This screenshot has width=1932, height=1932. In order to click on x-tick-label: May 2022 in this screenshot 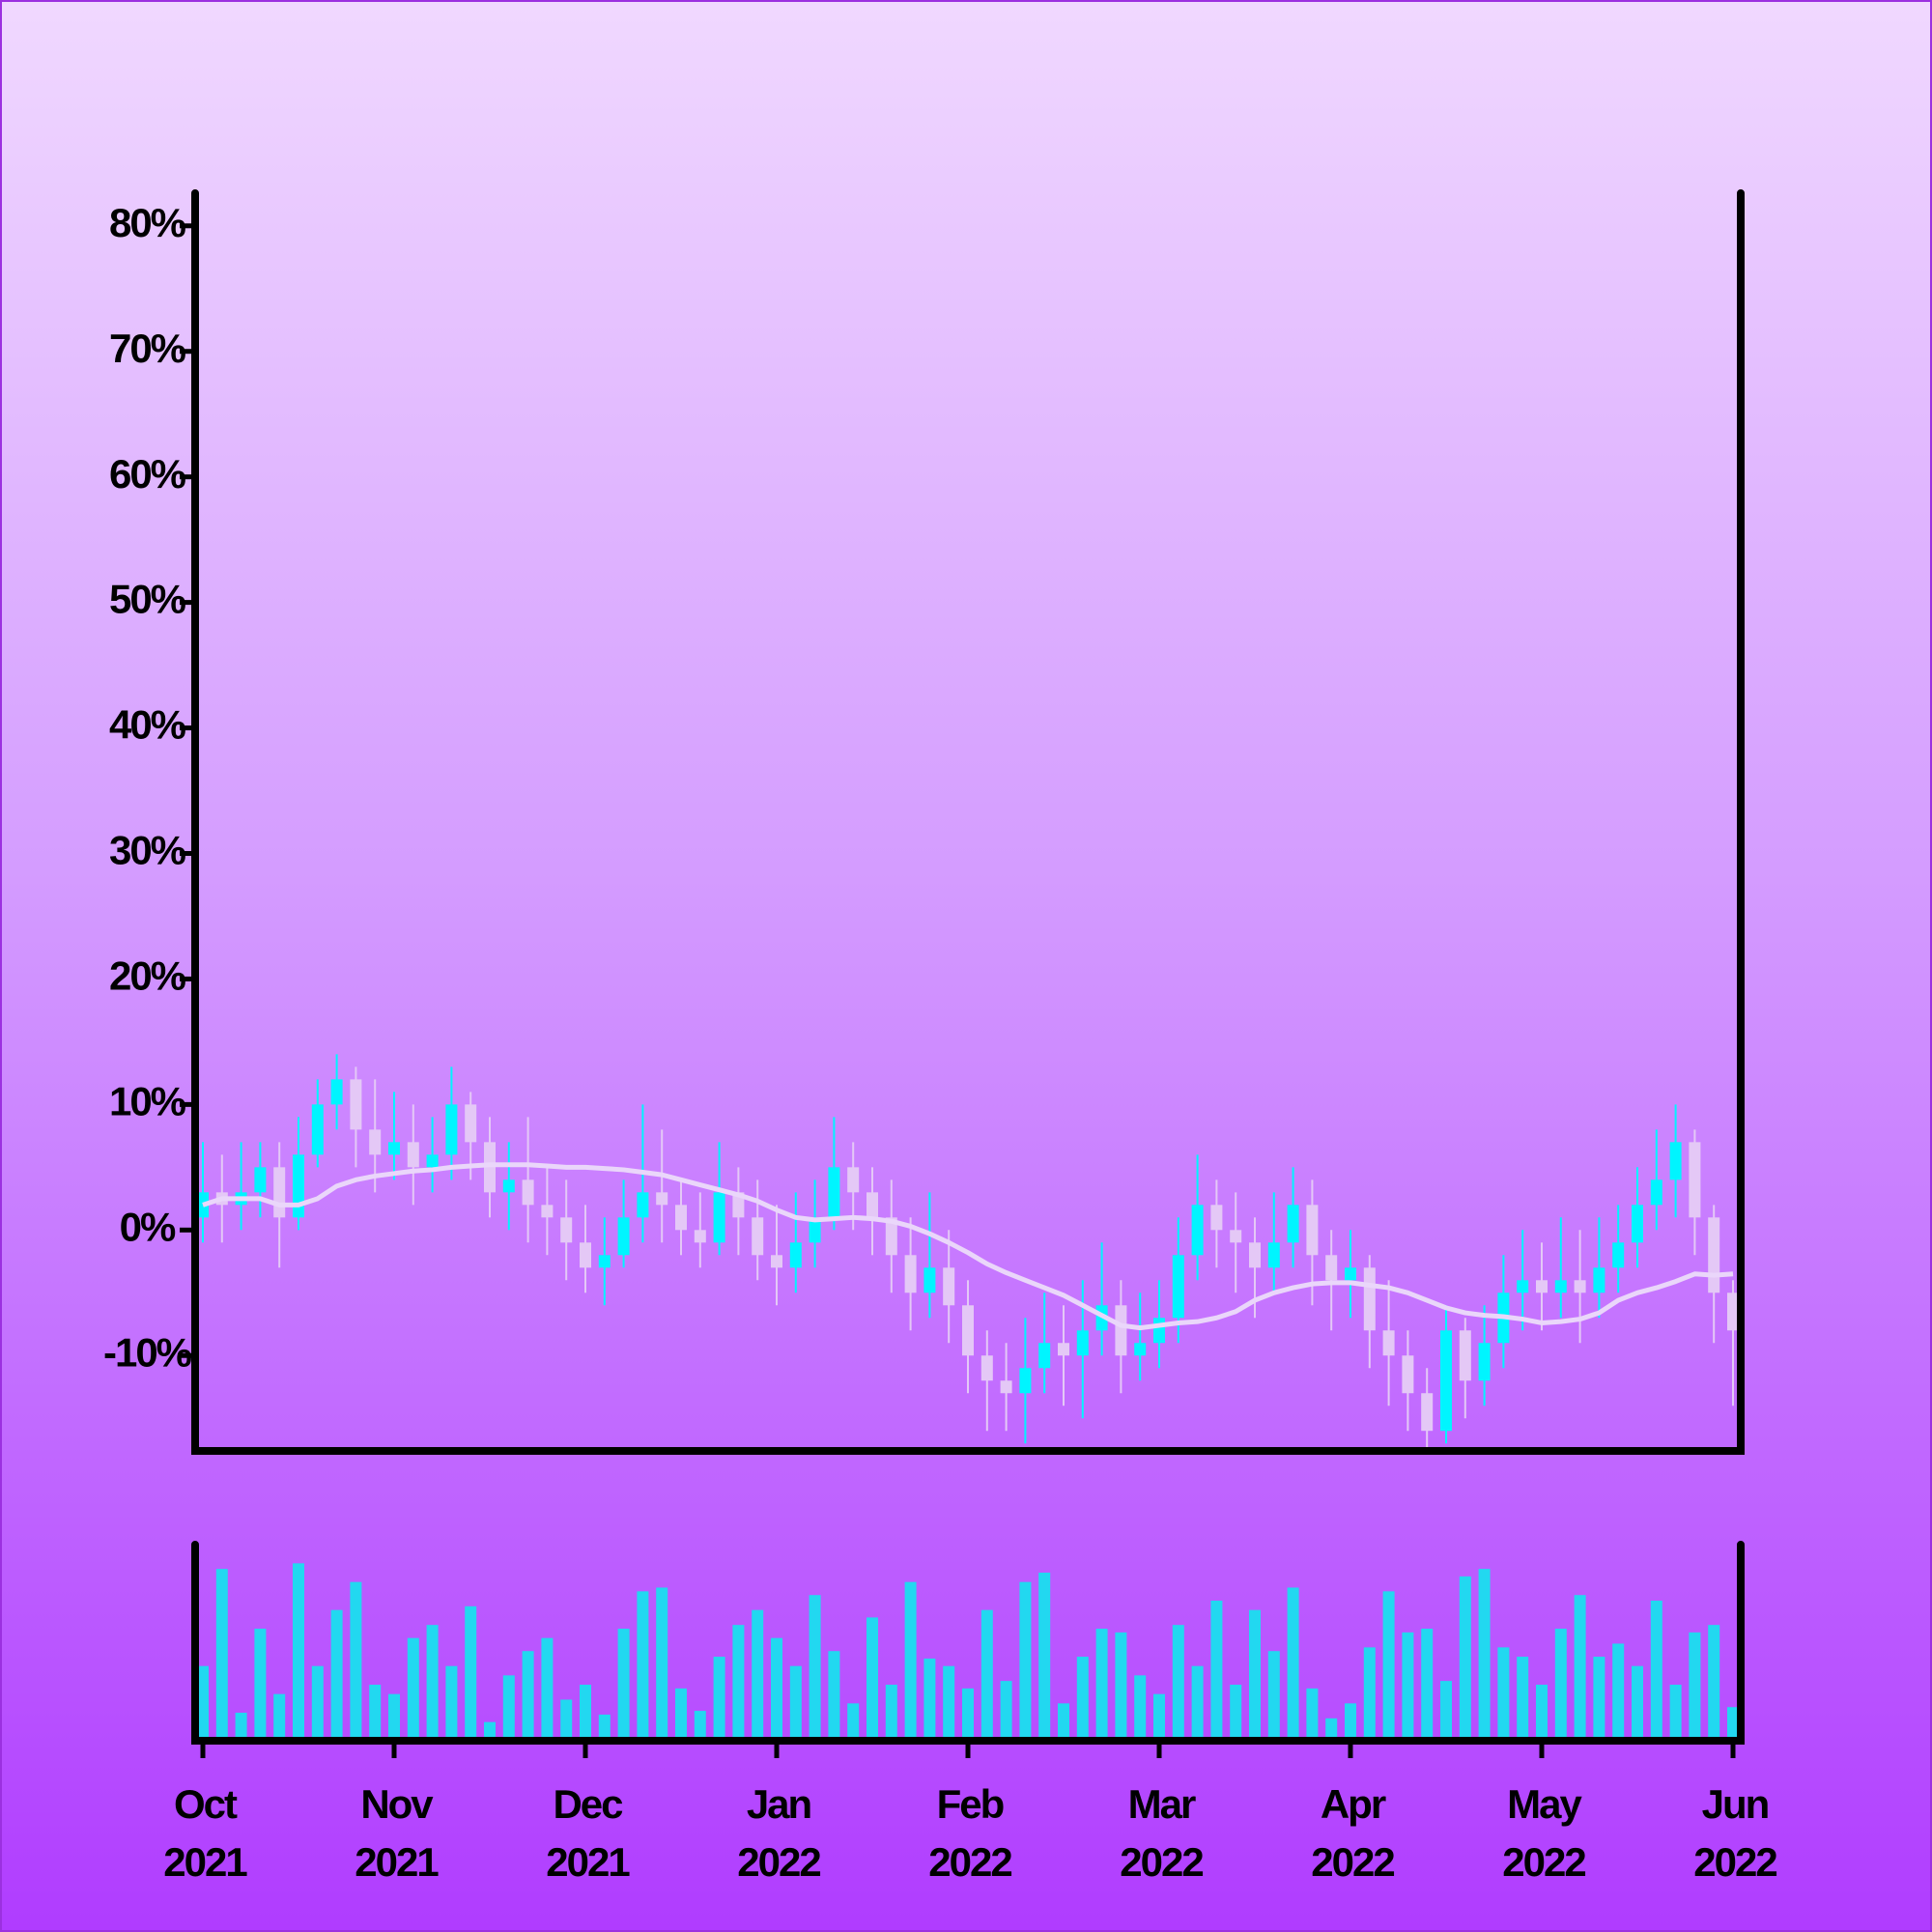, I will do `click(1544, 1833)`.